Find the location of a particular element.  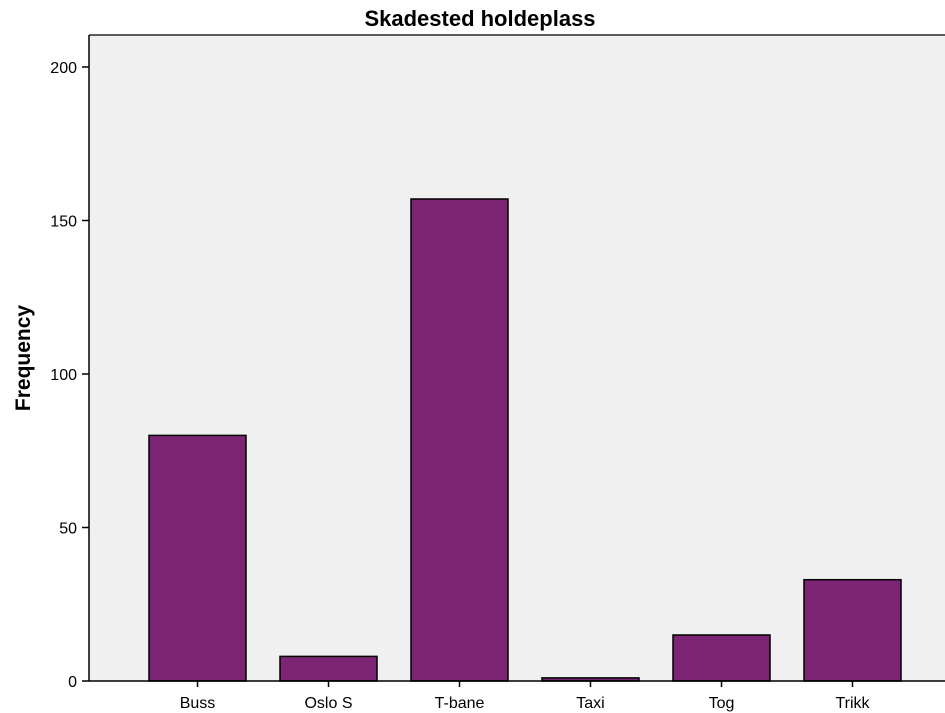

x-tick-label: Trikk is located at coordinates (852, 703).